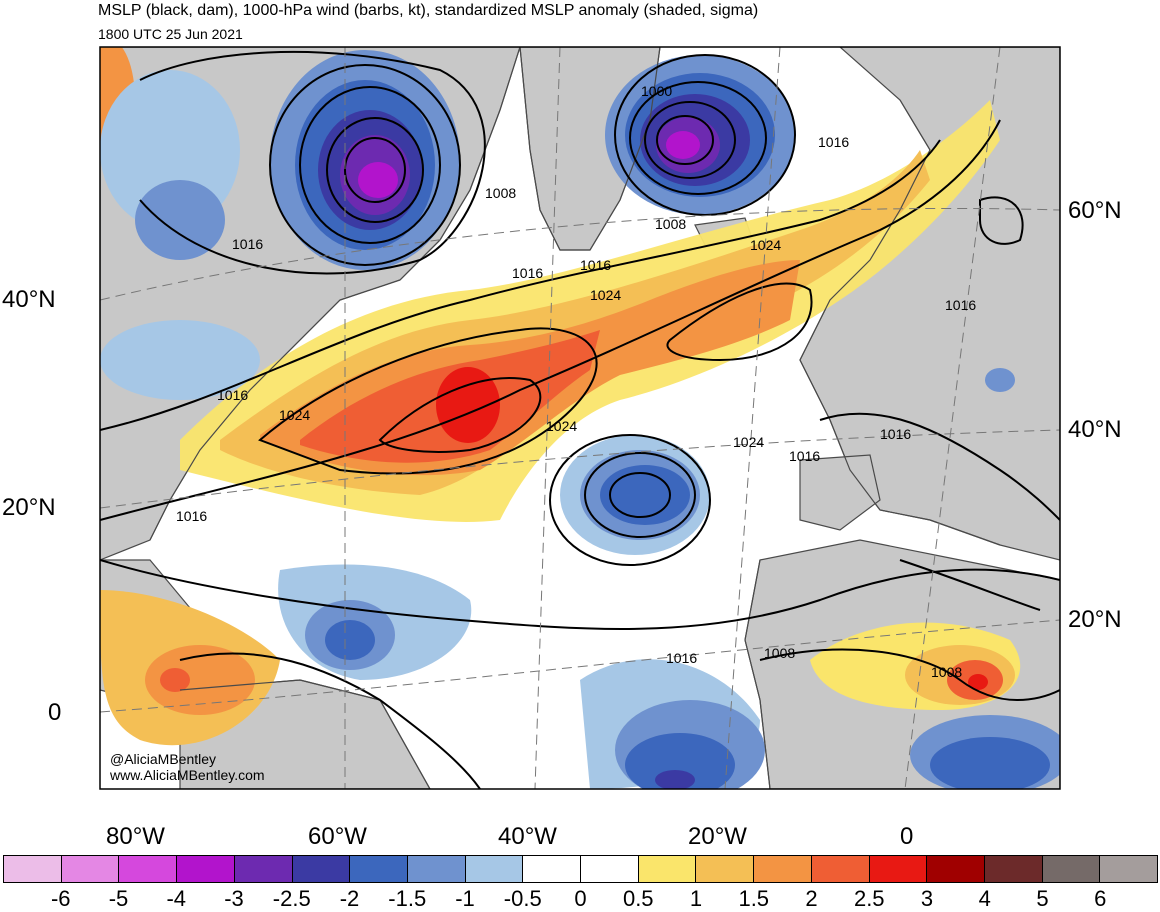 The width and height of the screenshot is (1160, 912). I want to click on colorbar-label: 0.5, so click(638, 898).